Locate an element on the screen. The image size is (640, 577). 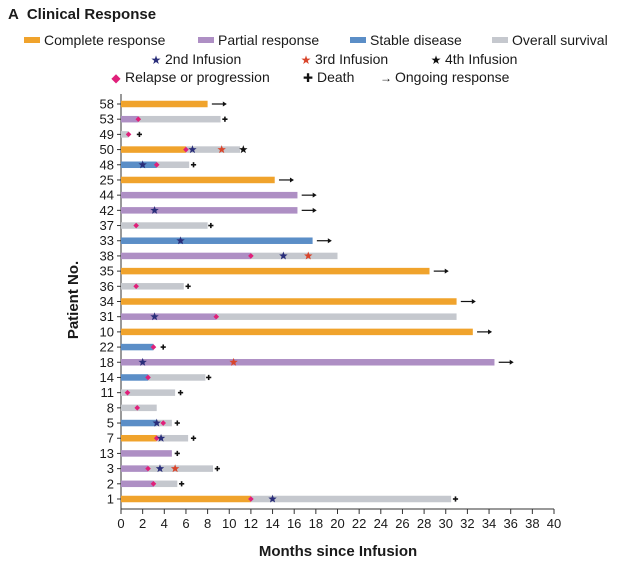
patient-label: 14 is located at coordinates (107, 377).